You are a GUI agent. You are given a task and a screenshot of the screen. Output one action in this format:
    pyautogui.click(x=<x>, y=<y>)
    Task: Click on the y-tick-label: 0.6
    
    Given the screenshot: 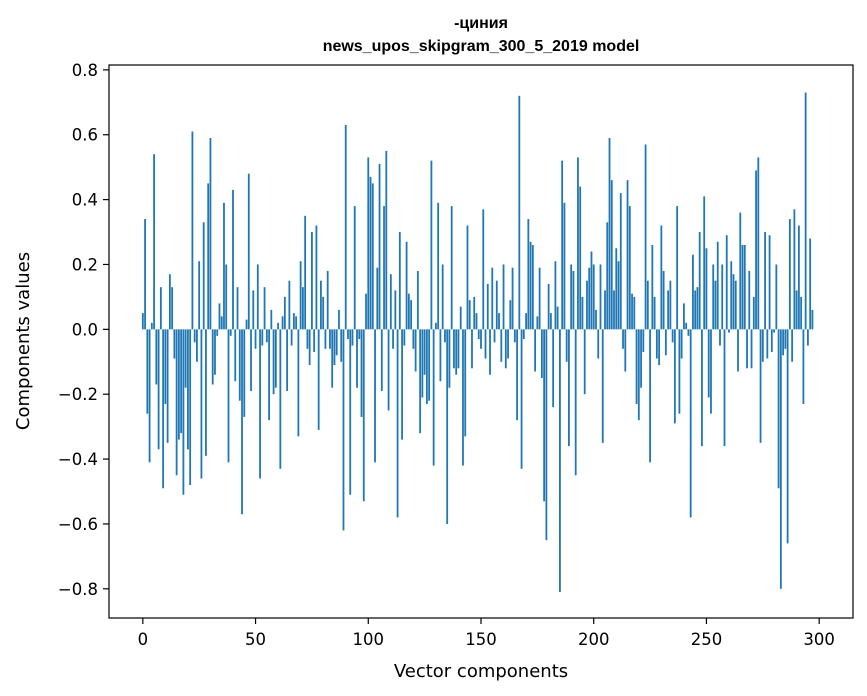 What is the action you would take?
    pyautogui.click(x=85, y=135)
    